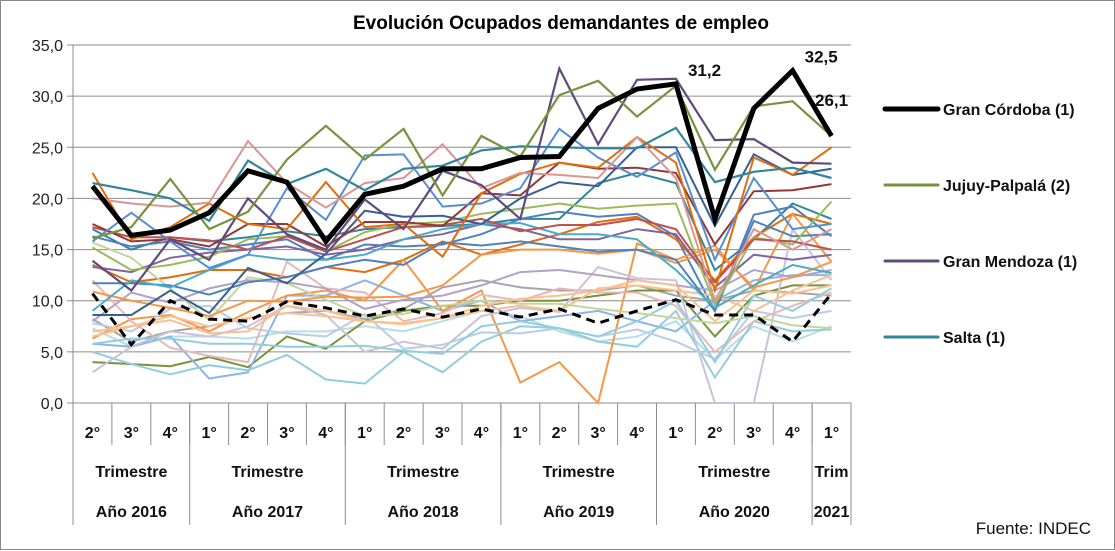 The image size is (1115, 551). Describe the element at coordinates (47, 97) in the screenshot. I see `y-tick-label: 30,0` at that location.